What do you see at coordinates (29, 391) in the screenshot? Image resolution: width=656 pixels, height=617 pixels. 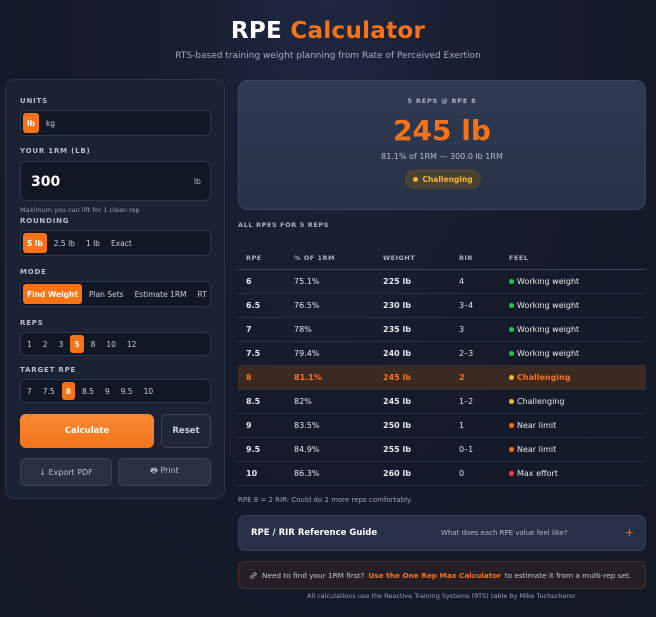 I see `rpe-option: 7` at bounding box center [29, 391].